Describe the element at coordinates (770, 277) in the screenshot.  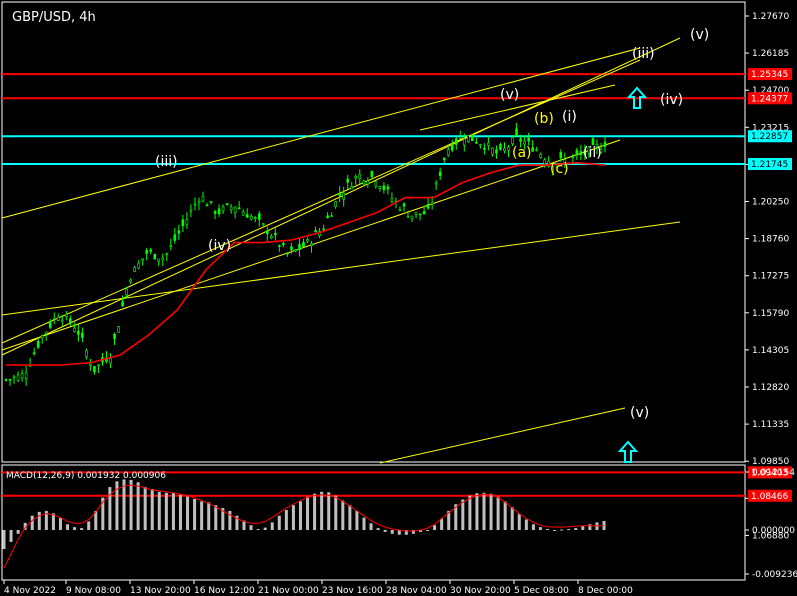
I see `price-tick-label: 1.17275` at that location.